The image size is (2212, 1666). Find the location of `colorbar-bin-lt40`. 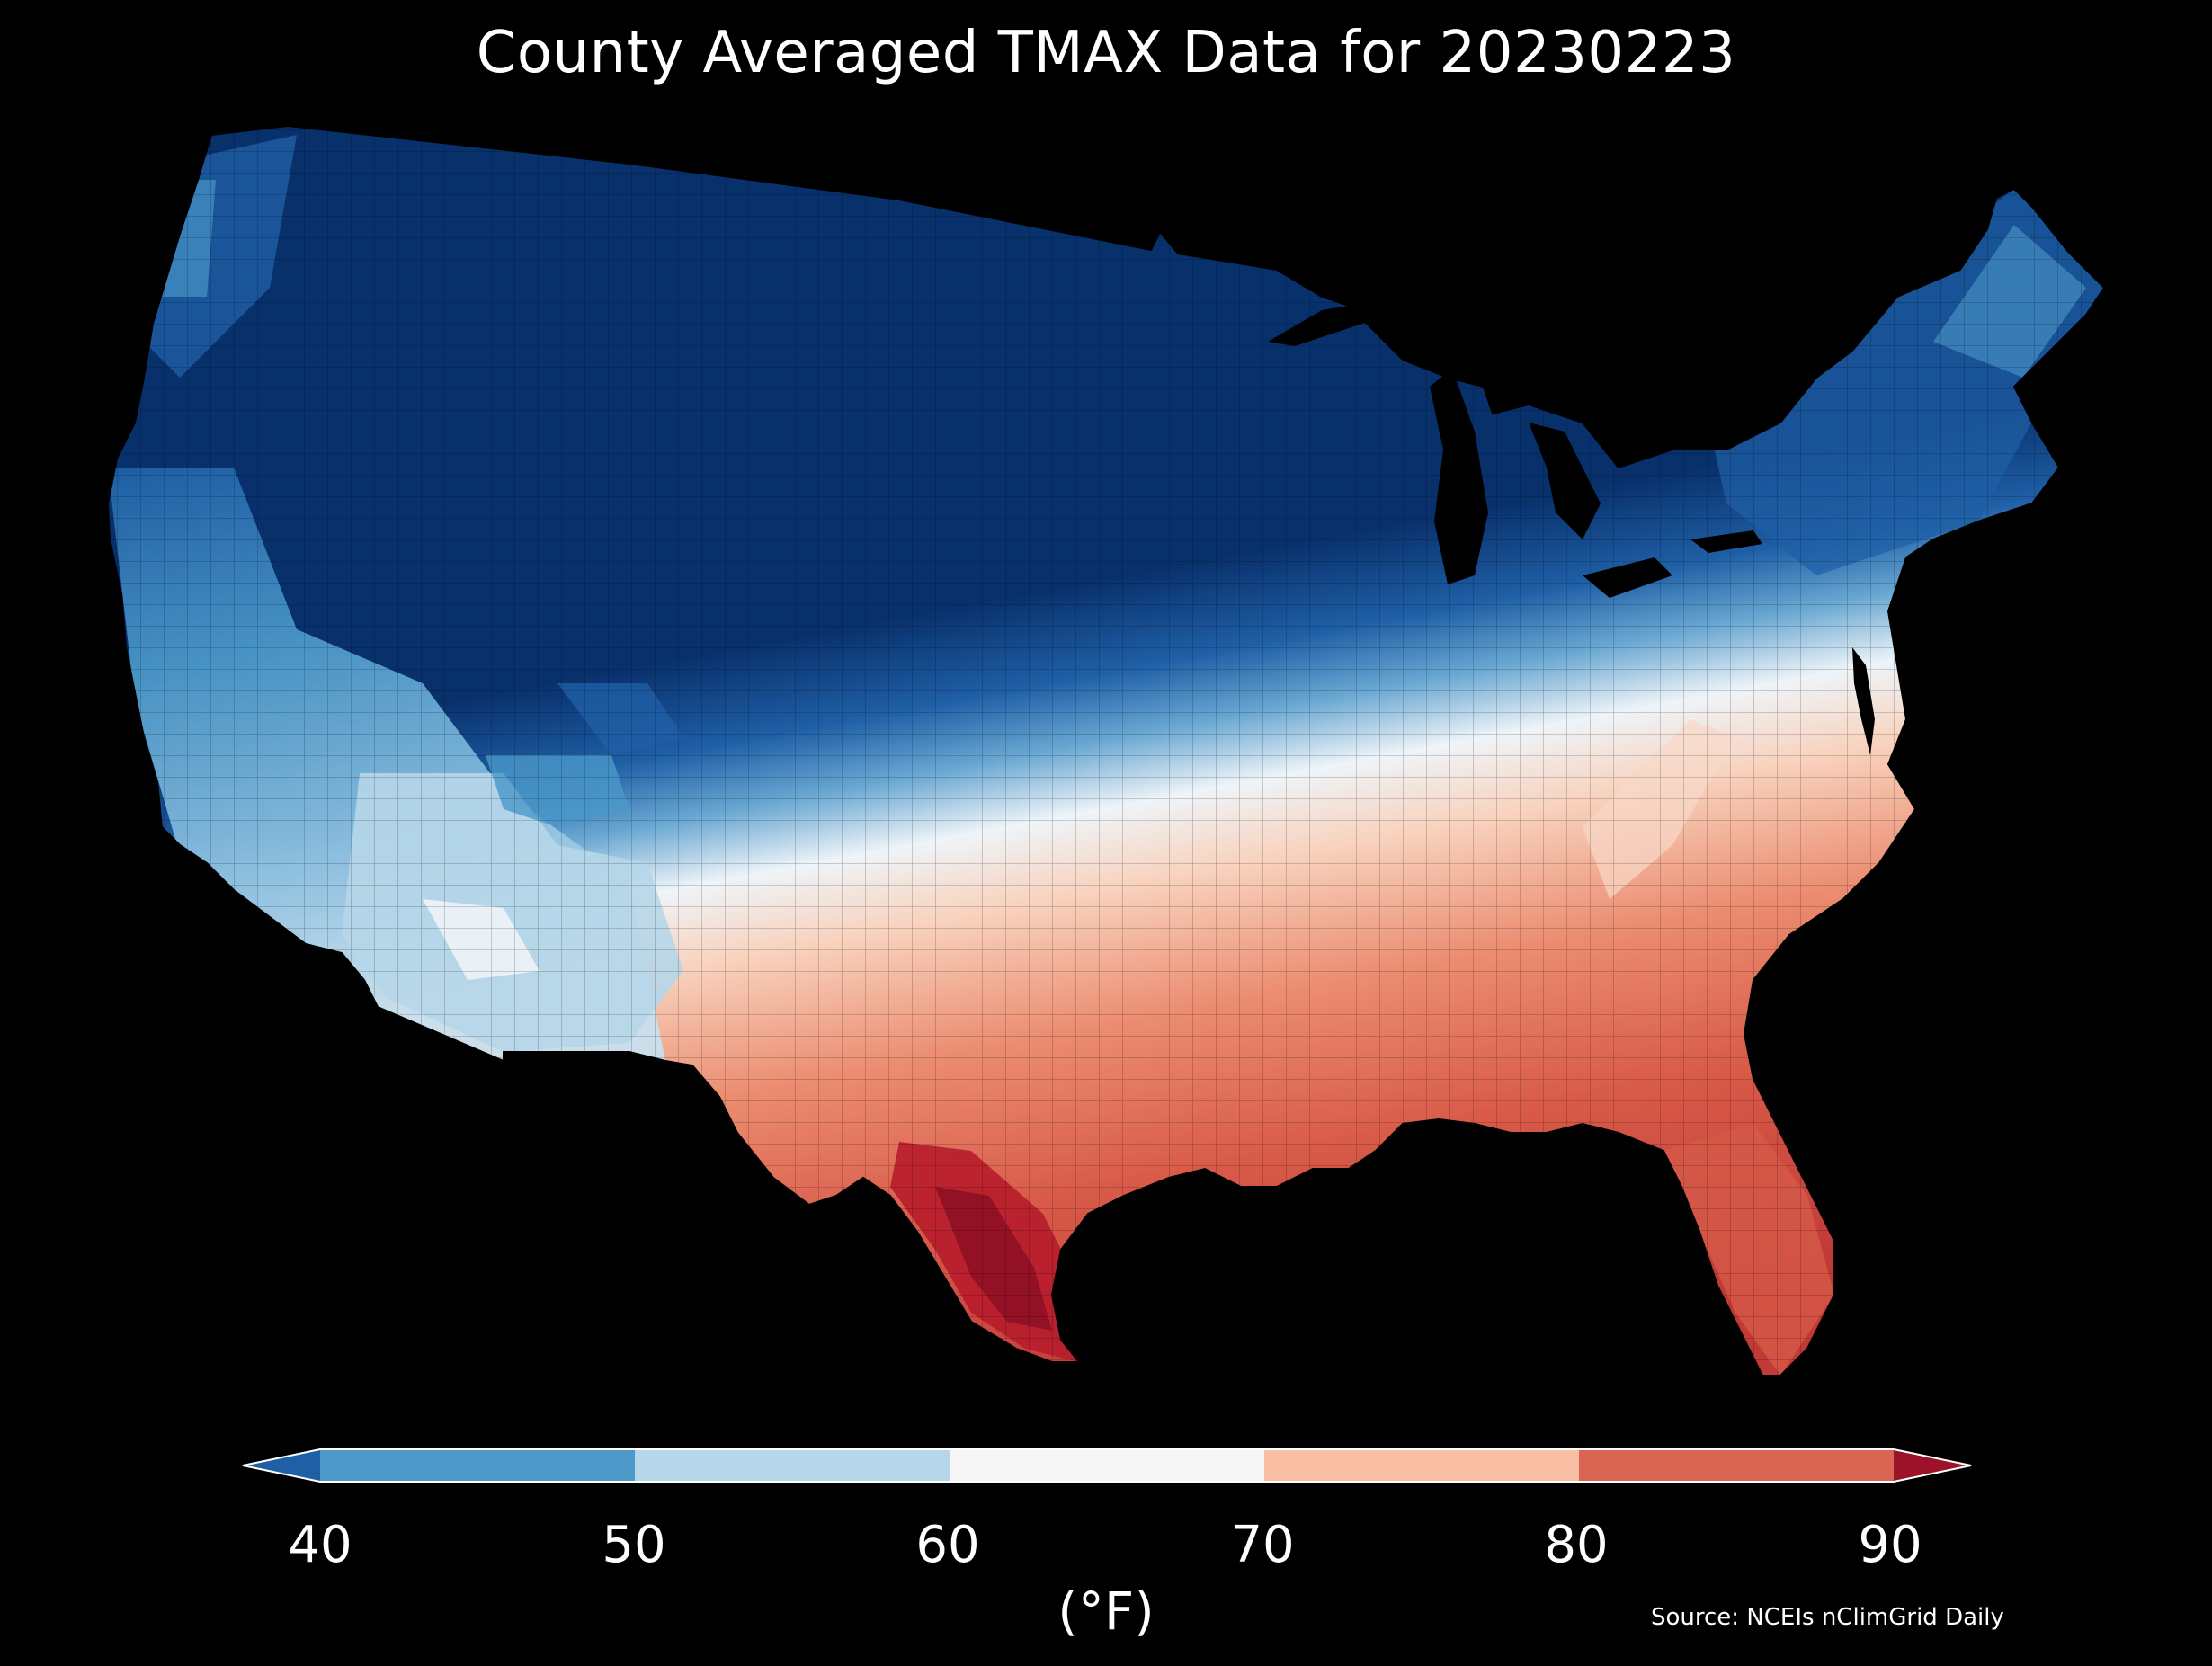

colorbar-bin-lt40 is located at coordinates (281, 1465).